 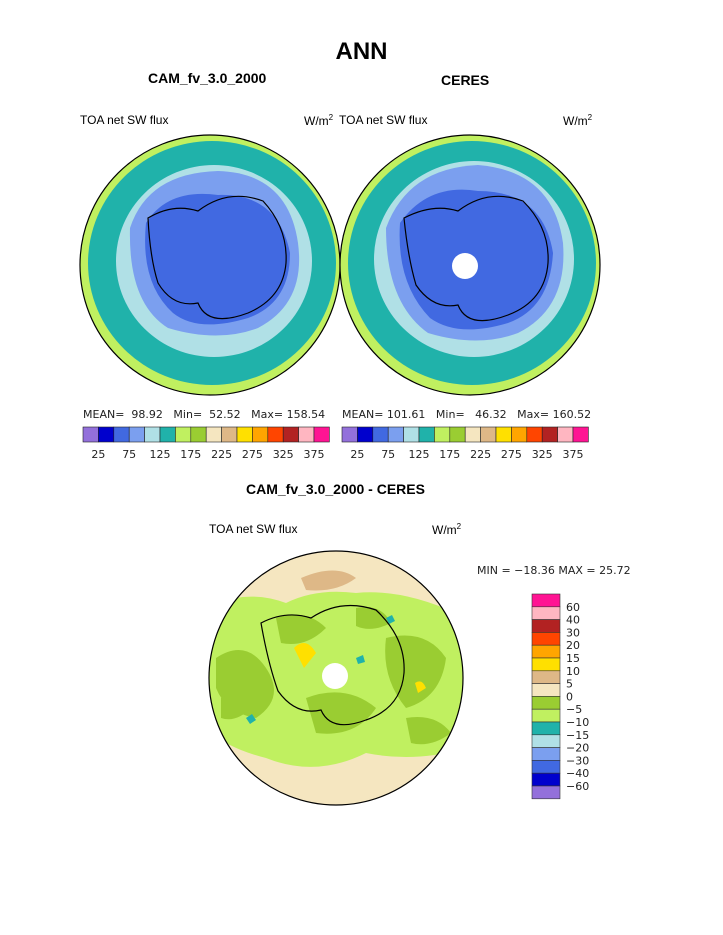 What do you see at coordinates (204, 414) in the screenshot?
I see `panel-1-stats: MEAN= 98.92 Min= 52.52 Max= 158.54` at bounding box center [204, 414].